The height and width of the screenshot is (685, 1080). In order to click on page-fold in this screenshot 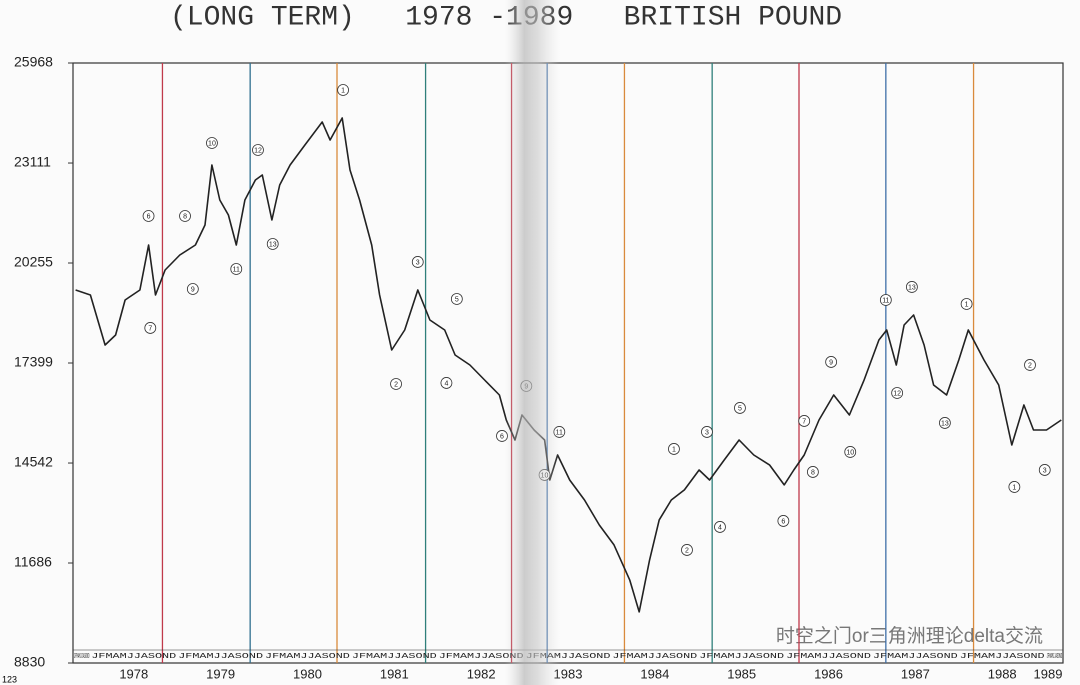, I will do `click(532, 342)`.